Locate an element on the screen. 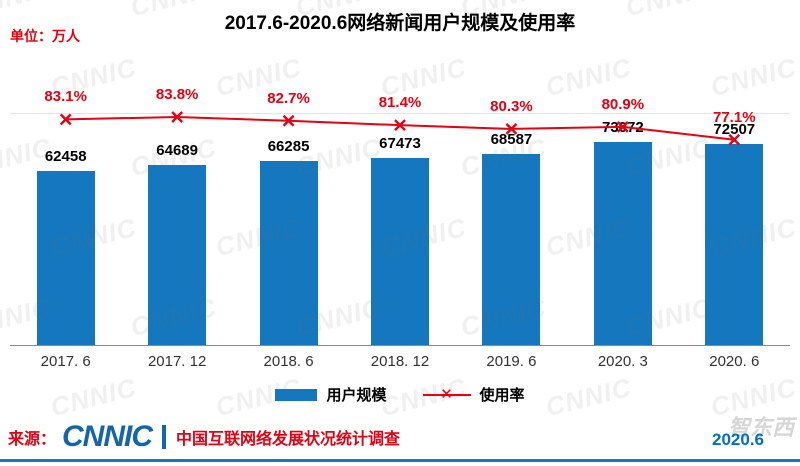 This screenshot has height=466, width=800. footer: 来源： CNNIC 中国互联网络发展状况统计调查 is located at coordinates (204, 437).